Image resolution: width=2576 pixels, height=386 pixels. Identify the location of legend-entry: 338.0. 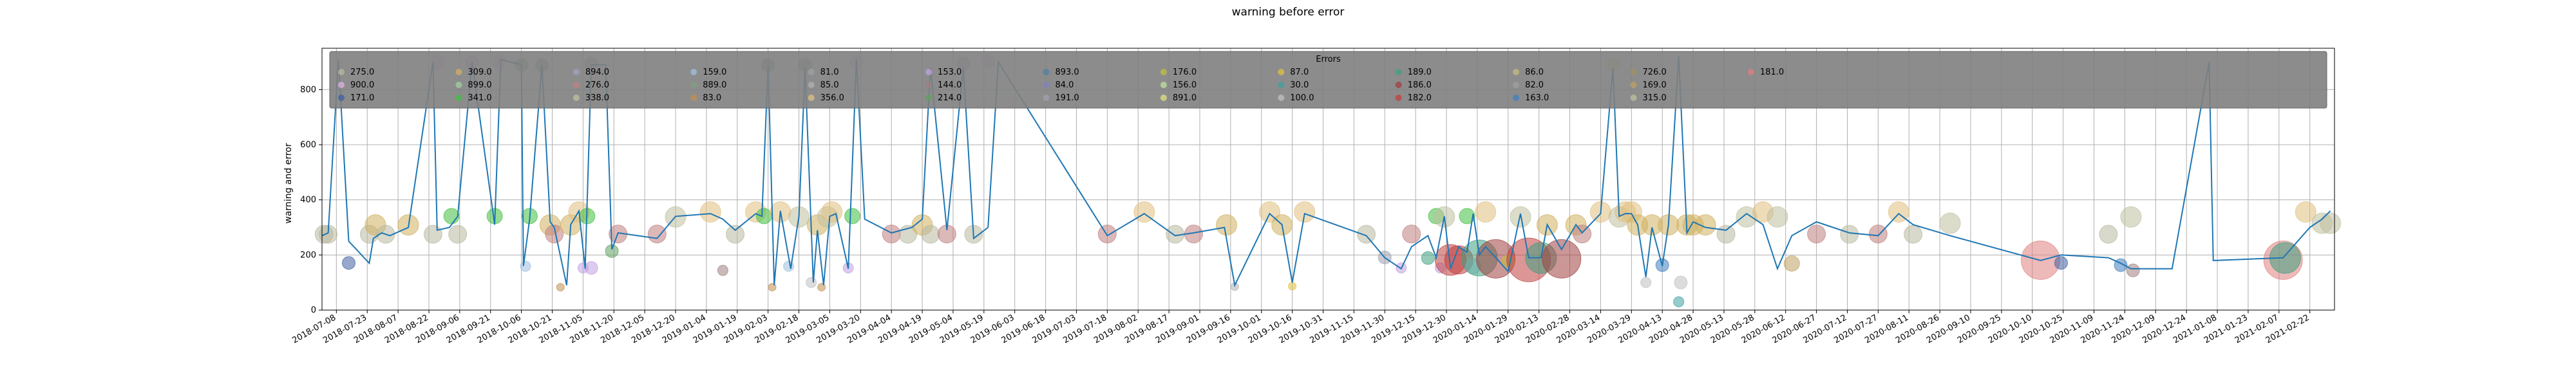
(591, 98).